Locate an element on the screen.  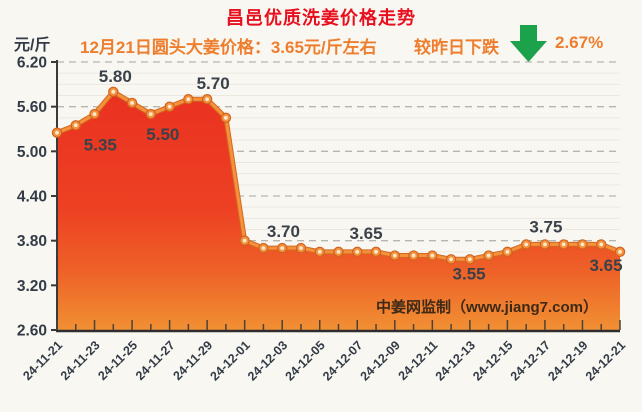
x-axis-tick-label: 24-12-13 is located at coordinates (455, 360).